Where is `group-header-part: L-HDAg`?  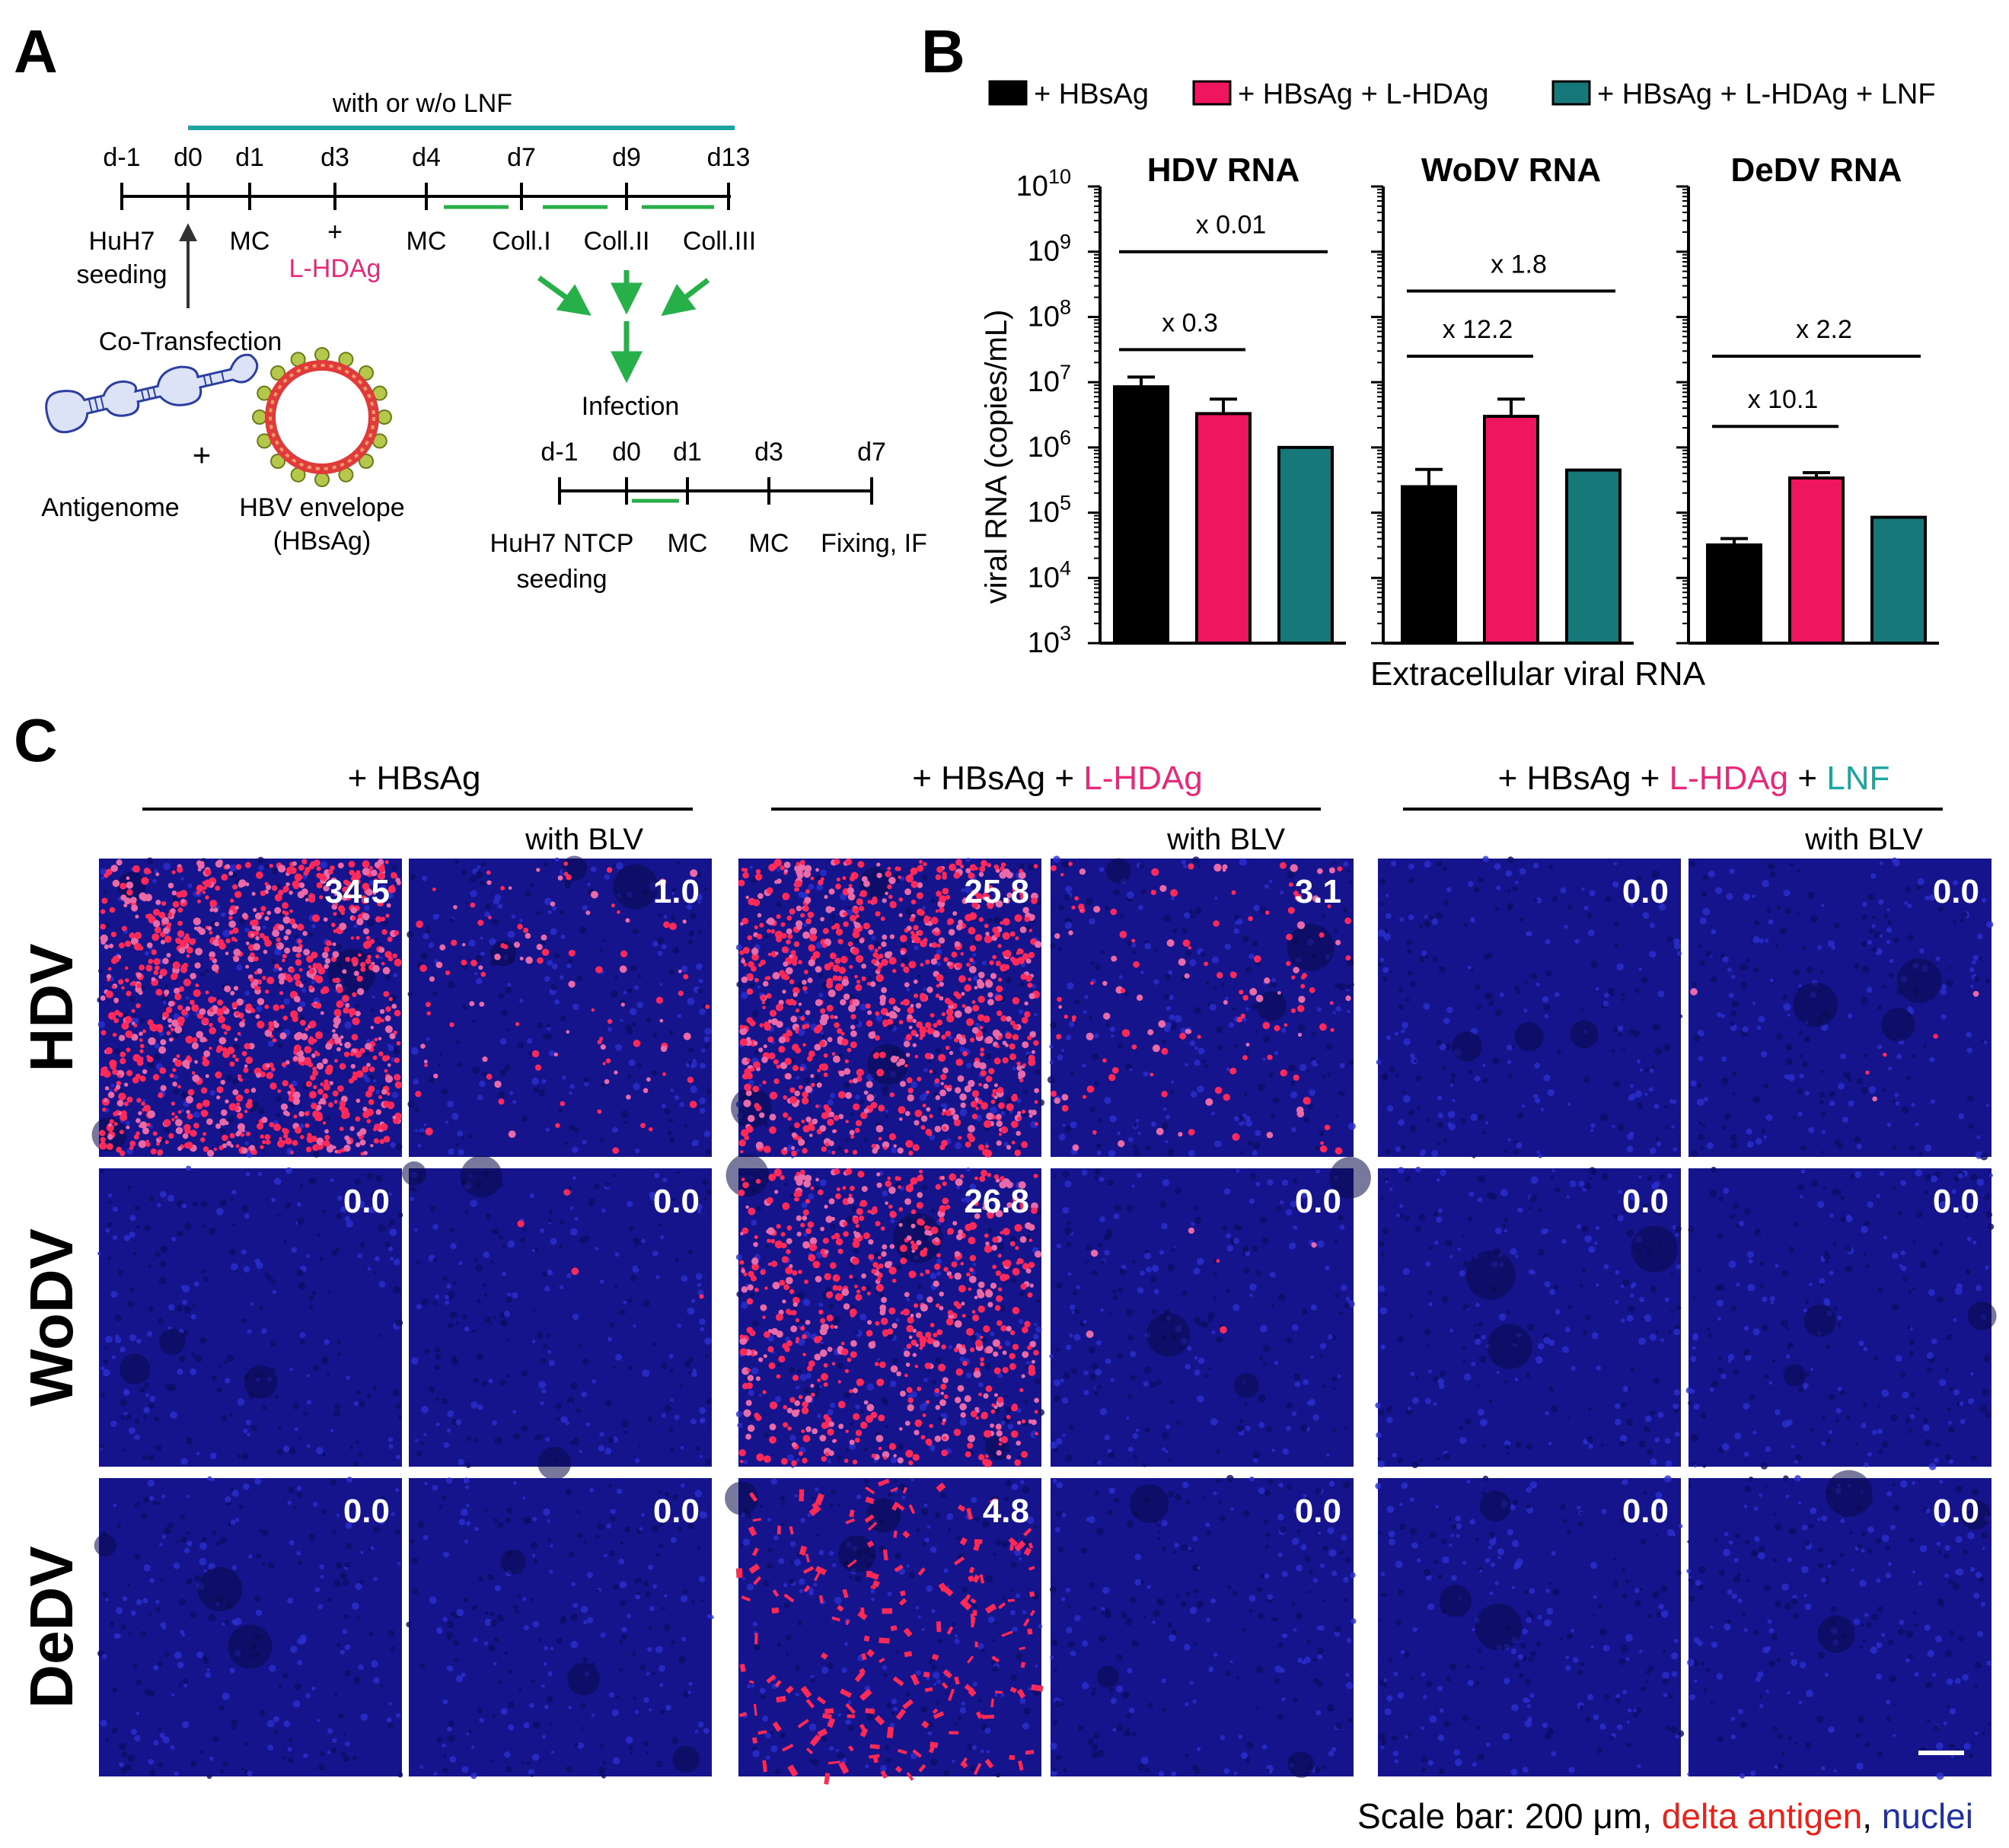 group-header-part: L-HDAg is located at coordinates (1143, 778).